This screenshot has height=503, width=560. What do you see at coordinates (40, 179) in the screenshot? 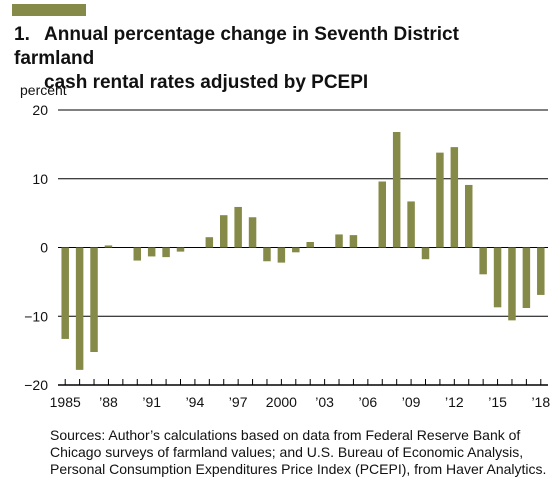
I see `y-tick-label: 10` at bounding box center [40, 179].